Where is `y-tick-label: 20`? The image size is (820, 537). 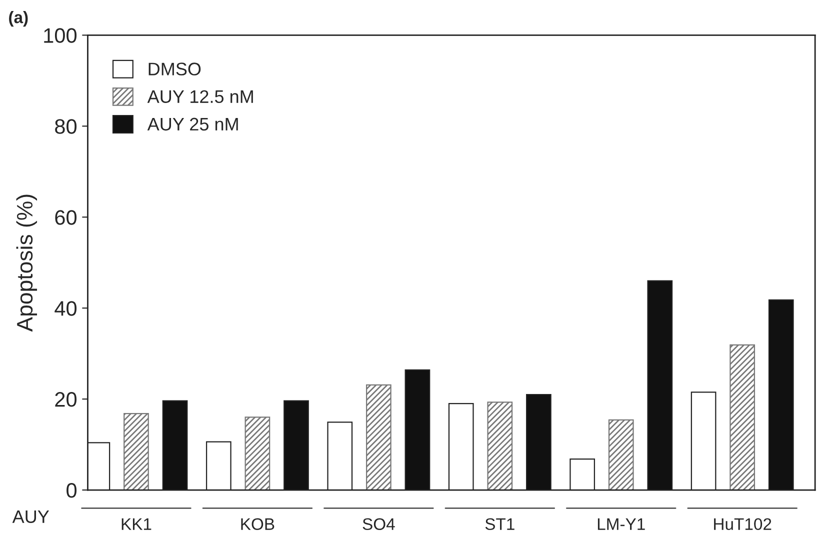
y-tick-label: 20 is located at coordinates (66, 399).